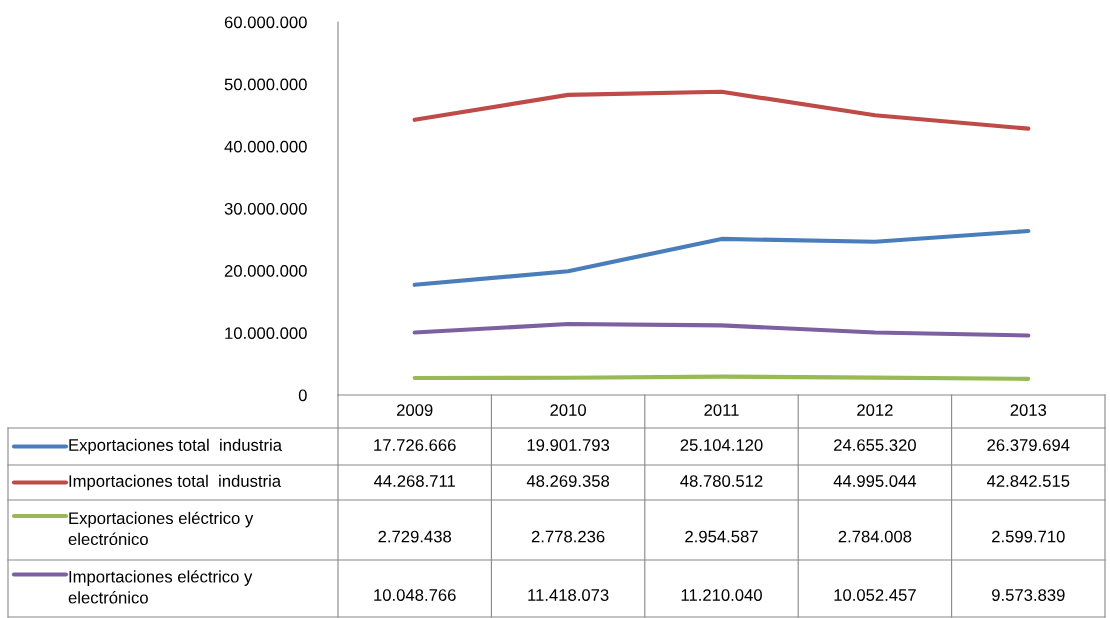  What do you see at coordinates (302, 395) in the screenshot?
I see `y-tick-label: 0` at bounding box center [302, 395].